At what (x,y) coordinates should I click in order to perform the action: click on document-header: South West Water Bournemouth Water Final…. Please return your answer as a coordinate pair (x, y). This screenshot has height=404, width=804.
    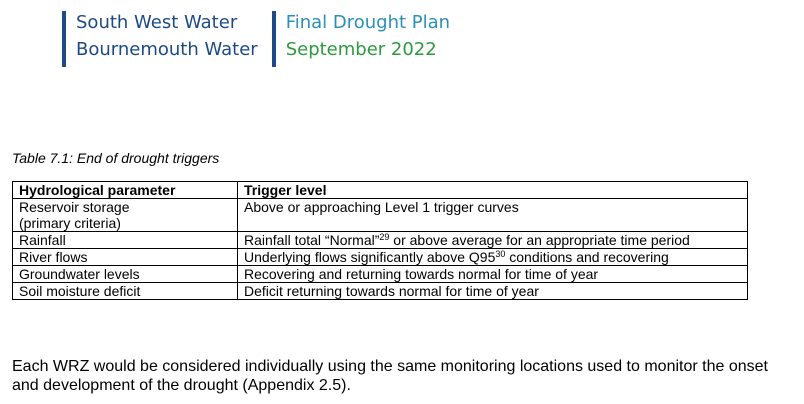
    Looking at the image, I should click on (256, 38).